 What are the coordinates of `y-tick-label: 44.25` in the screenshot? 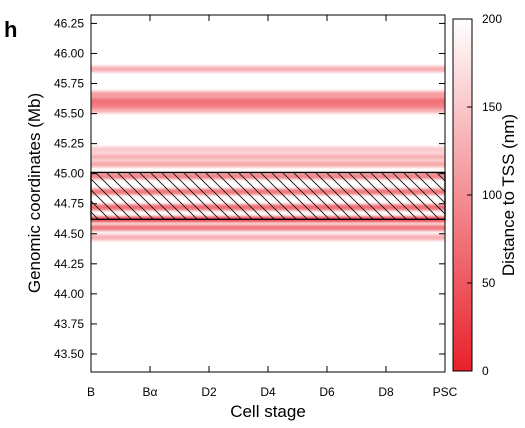 It's located at (69, 264).